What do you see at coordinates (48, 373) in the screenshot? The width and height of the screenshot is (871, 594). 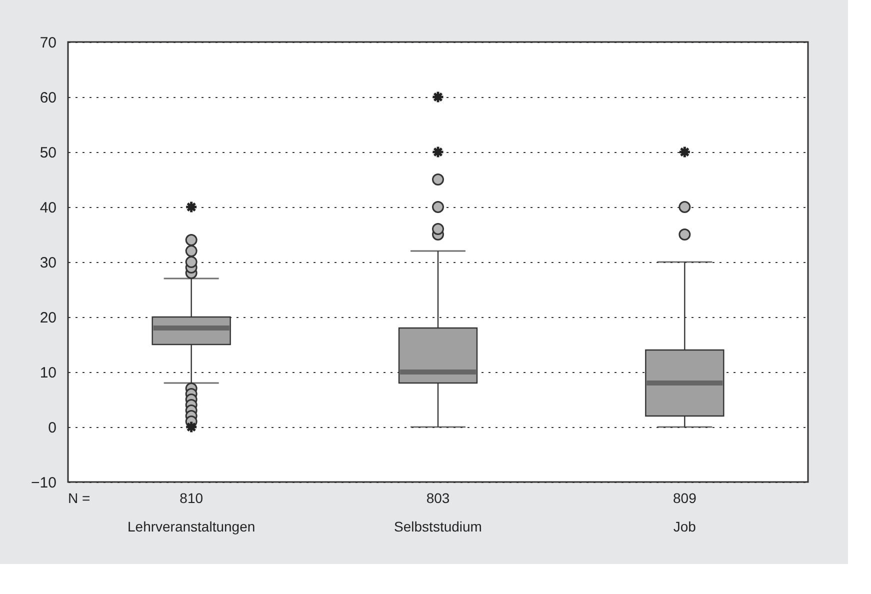 I see `y-tick-label: 10` at bounding box center [48, 373].